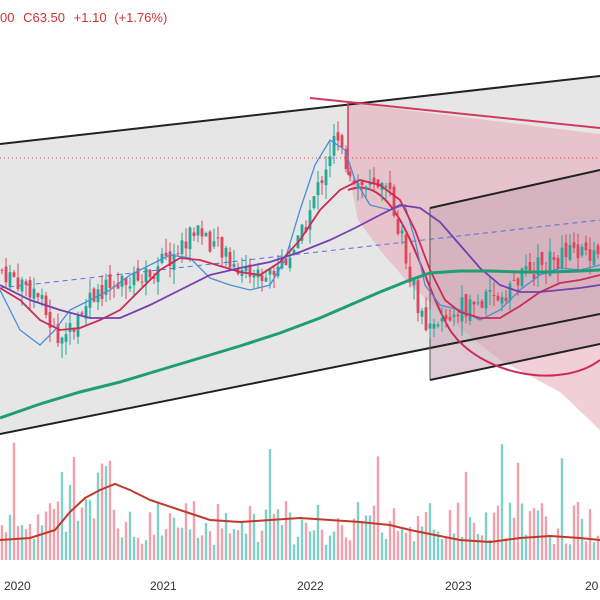 Image resolution: width=600 pixels, height=600 pixels. What do you see at coordinates (592, 586) in the screenshot?
I see `x-axis-label-partial: 20` at bounding box center [592, 586].